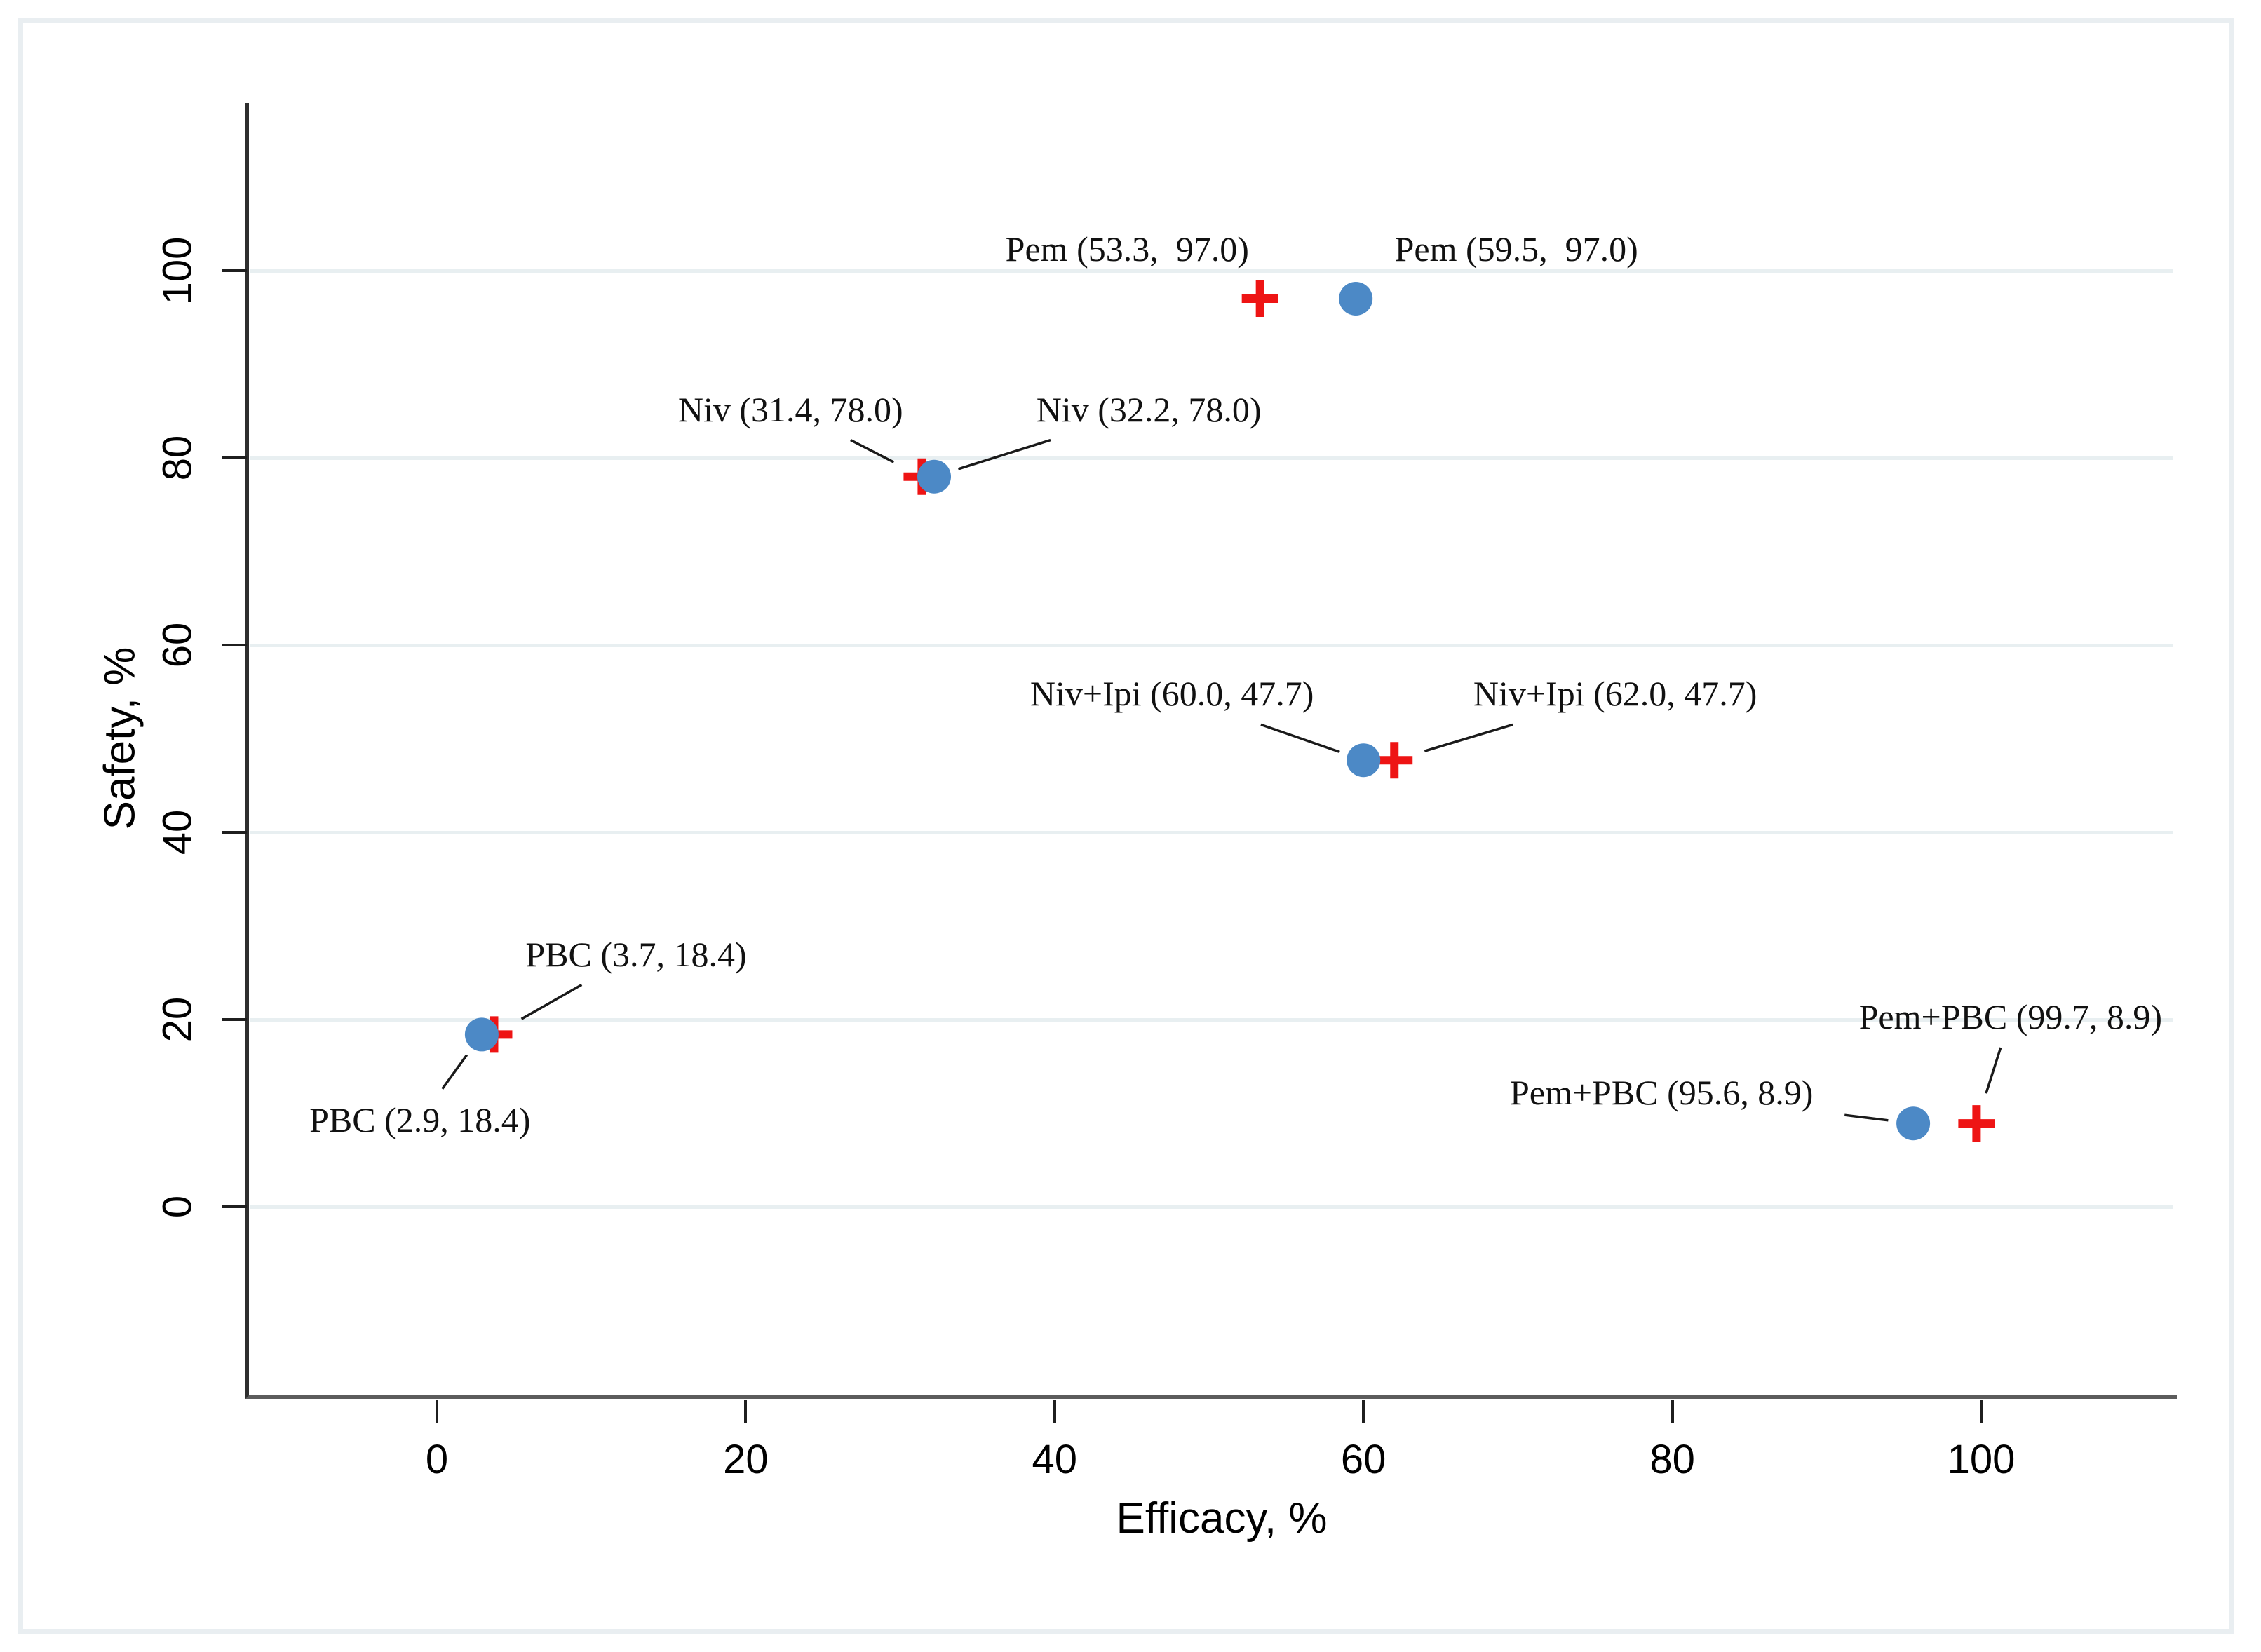 The image size is (2261, 1652). Describe the element at coordinates (1149, 409) in the screenshot. I see `point-label-niv-circle: Niv (32.2, 78.0)` at that location.